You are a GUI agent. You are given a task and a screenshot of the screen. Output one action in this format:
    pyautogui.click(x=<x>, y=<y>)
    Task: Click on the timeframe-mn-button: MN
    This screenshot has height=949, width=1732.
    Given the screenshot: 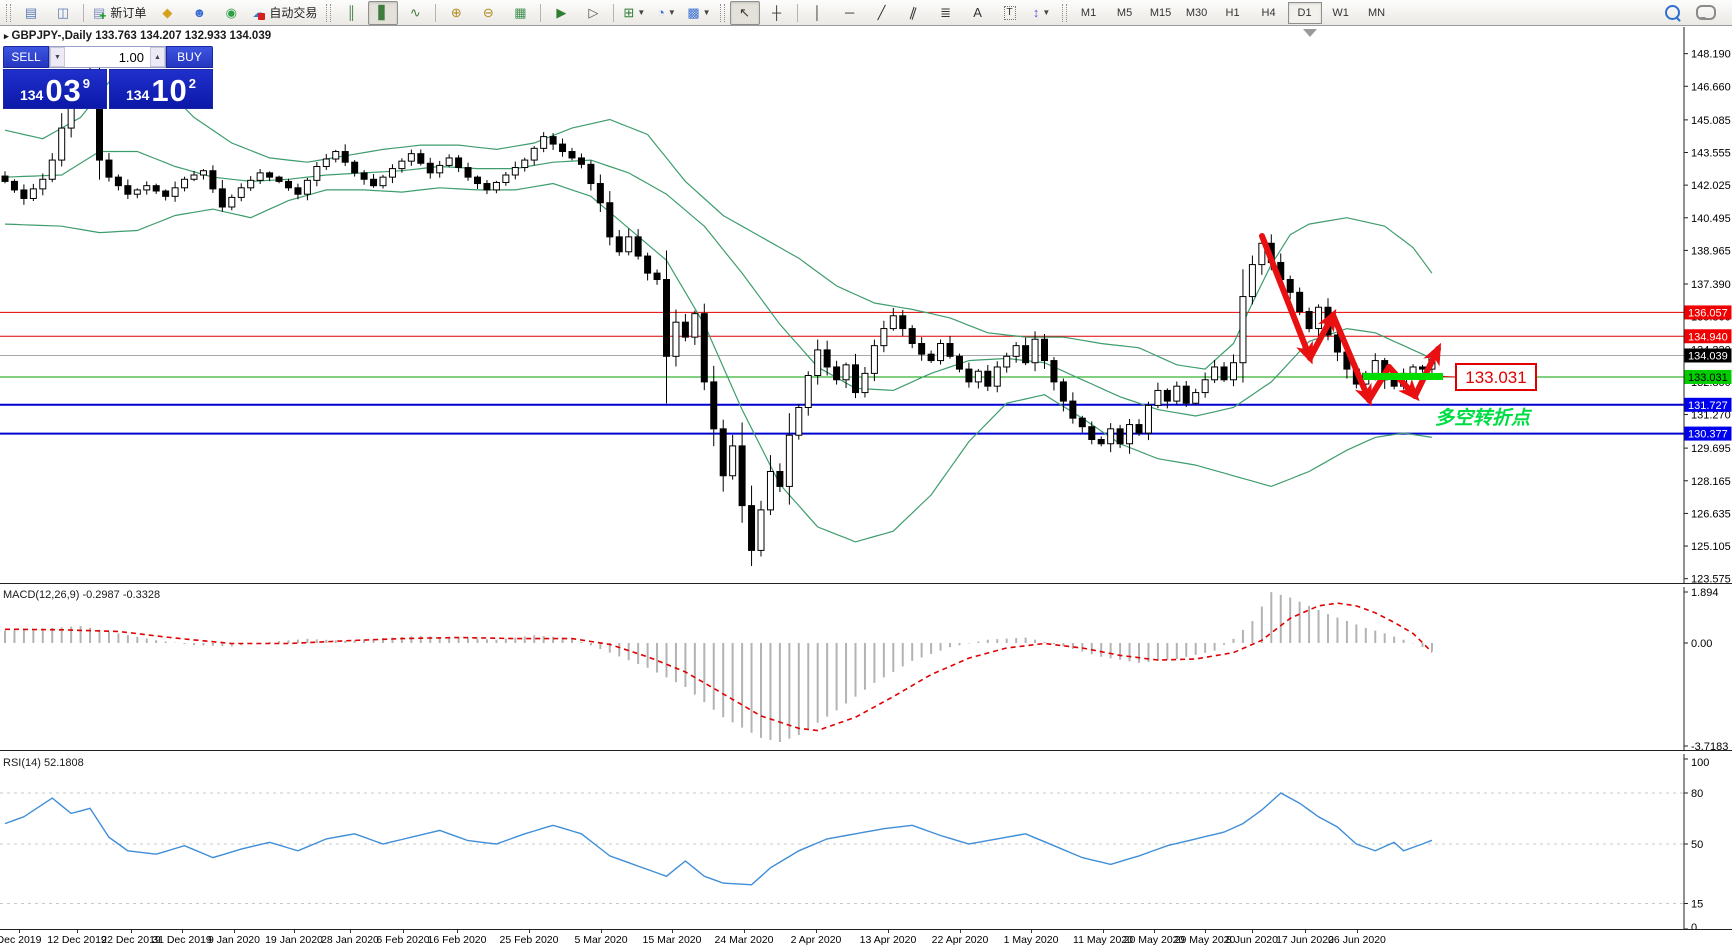 What is the action you would take?
    pyautogui.click(x=1377, y=12)
    